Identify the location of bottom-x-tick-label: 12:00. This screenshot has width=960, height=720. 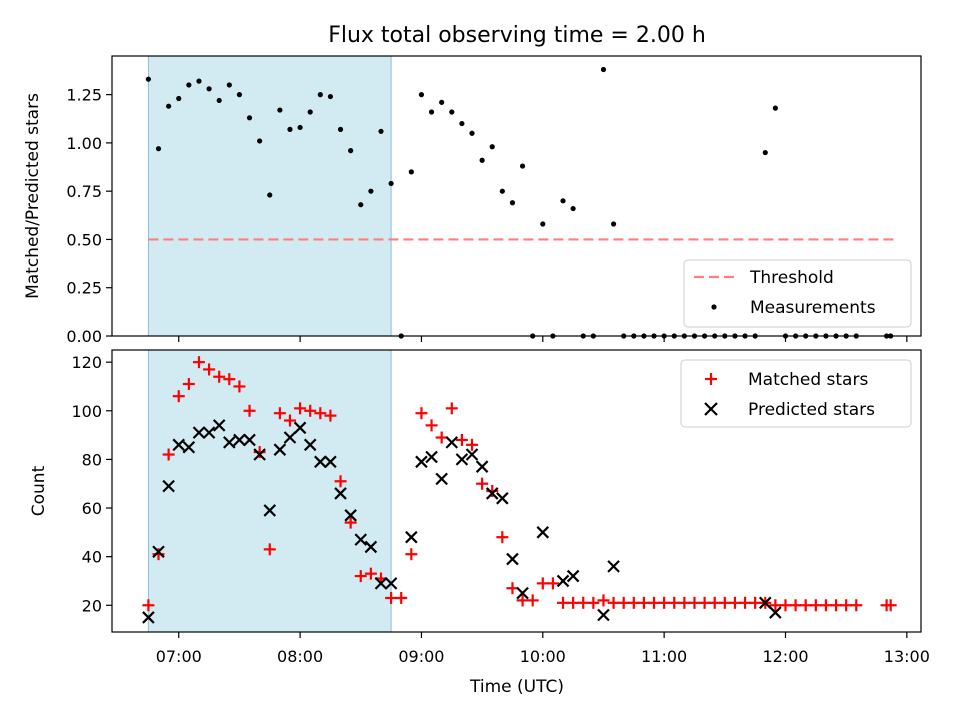
(785, 656).